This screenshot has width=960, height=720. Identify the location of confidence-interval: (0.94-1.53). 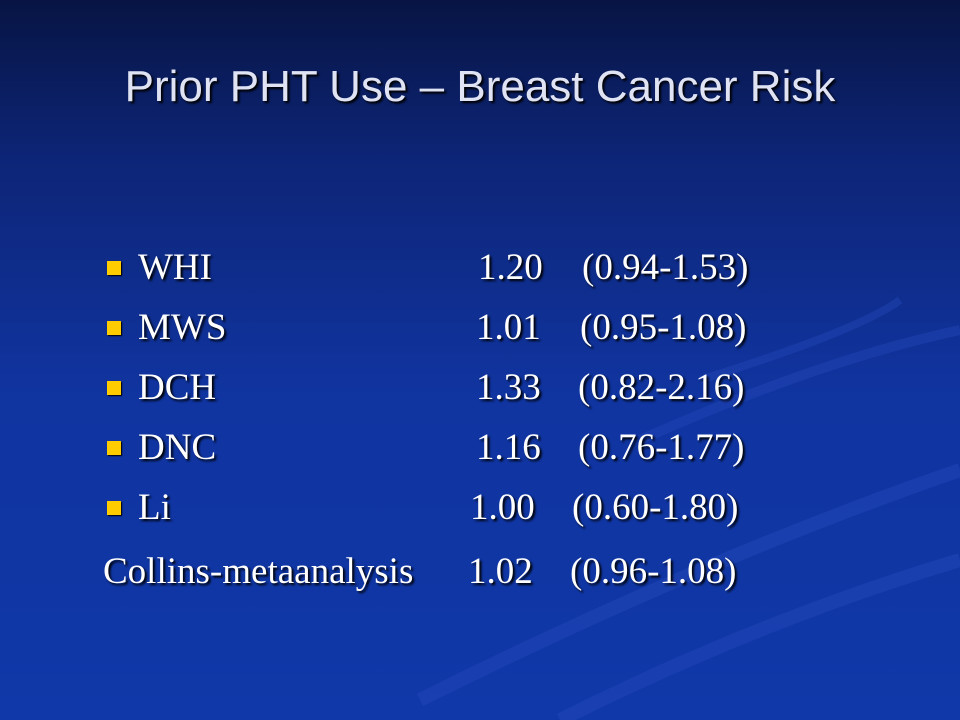
(665, 267).